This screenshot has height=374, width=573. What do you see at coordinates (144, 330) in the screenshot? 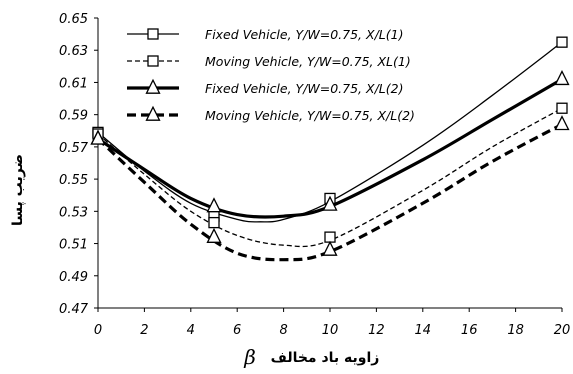
I see `x-tick-label: 2` at bounding box center [144, 330].